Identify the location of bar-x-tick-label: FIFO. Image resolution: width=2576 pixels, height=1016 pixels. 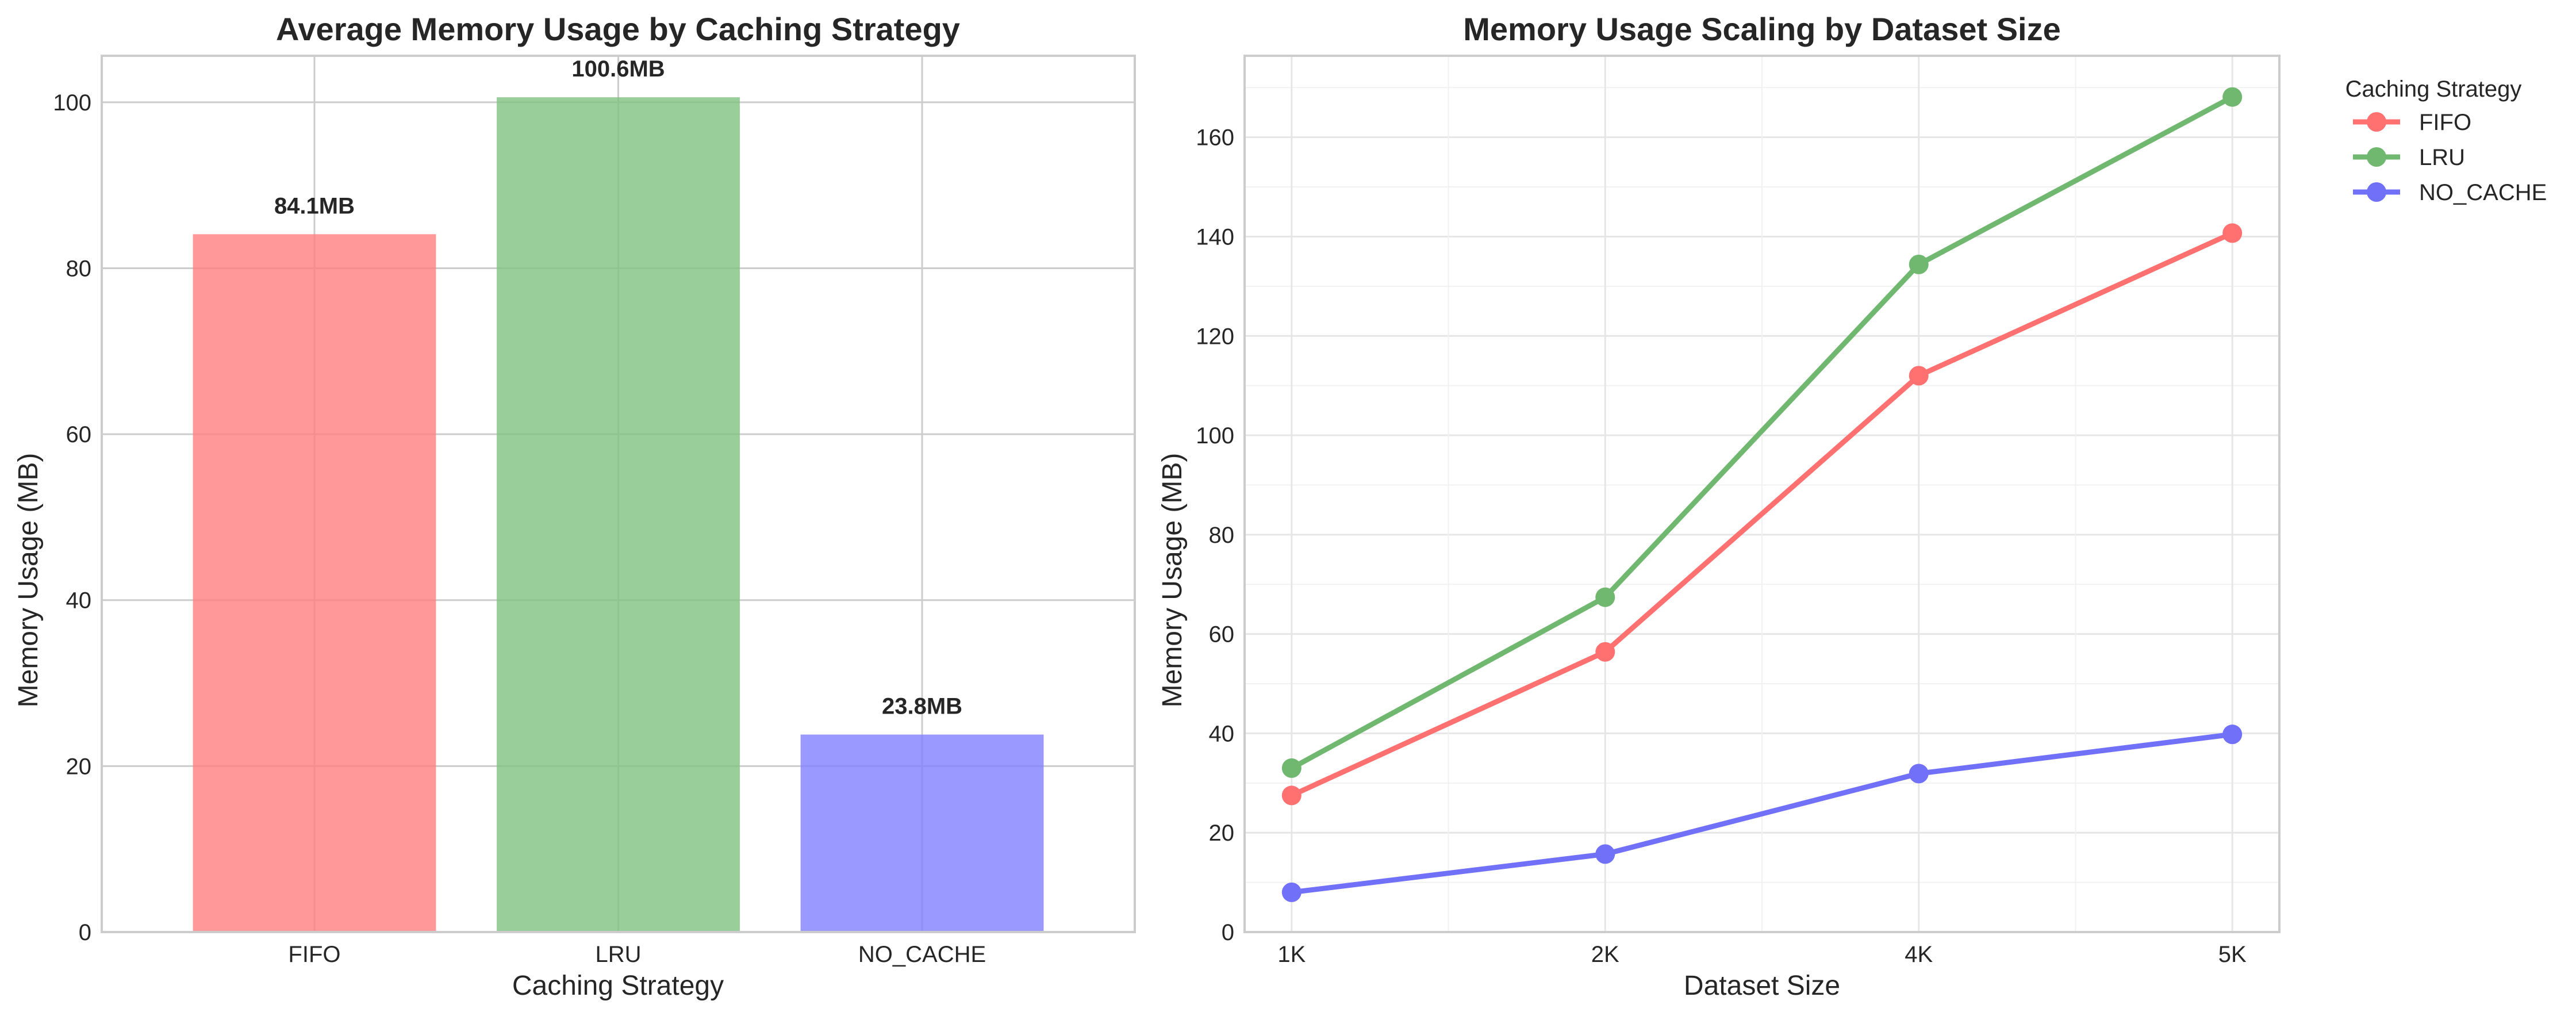
(314, 954).